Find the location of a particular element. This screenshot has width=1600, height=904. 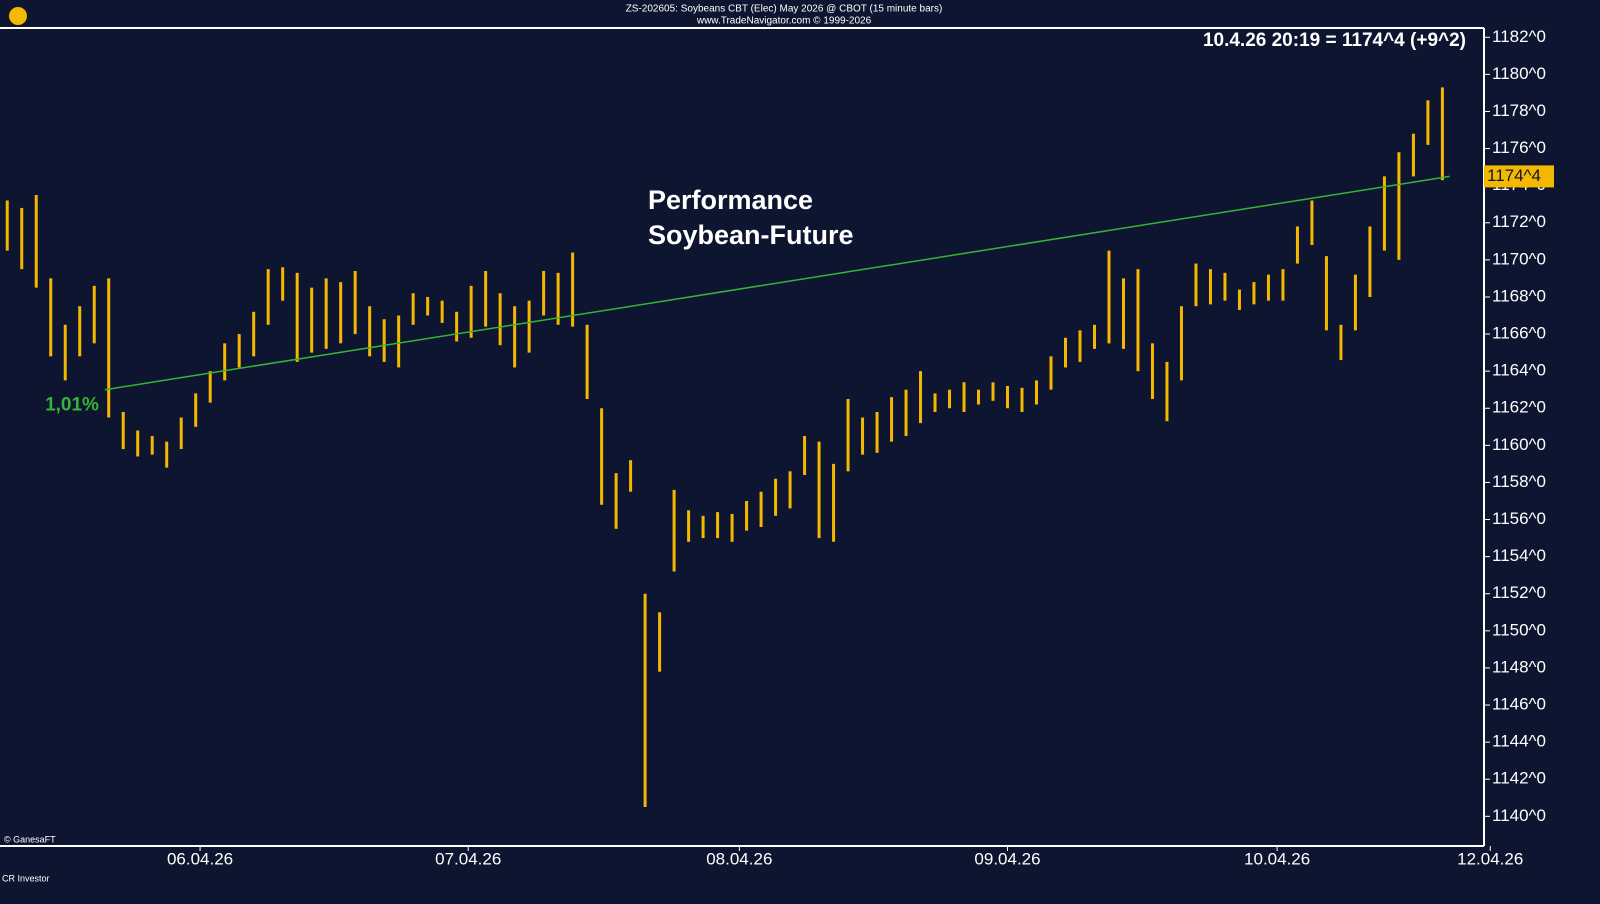

y-tick-label: 1154^0 is located at coordinates (1519, 555).